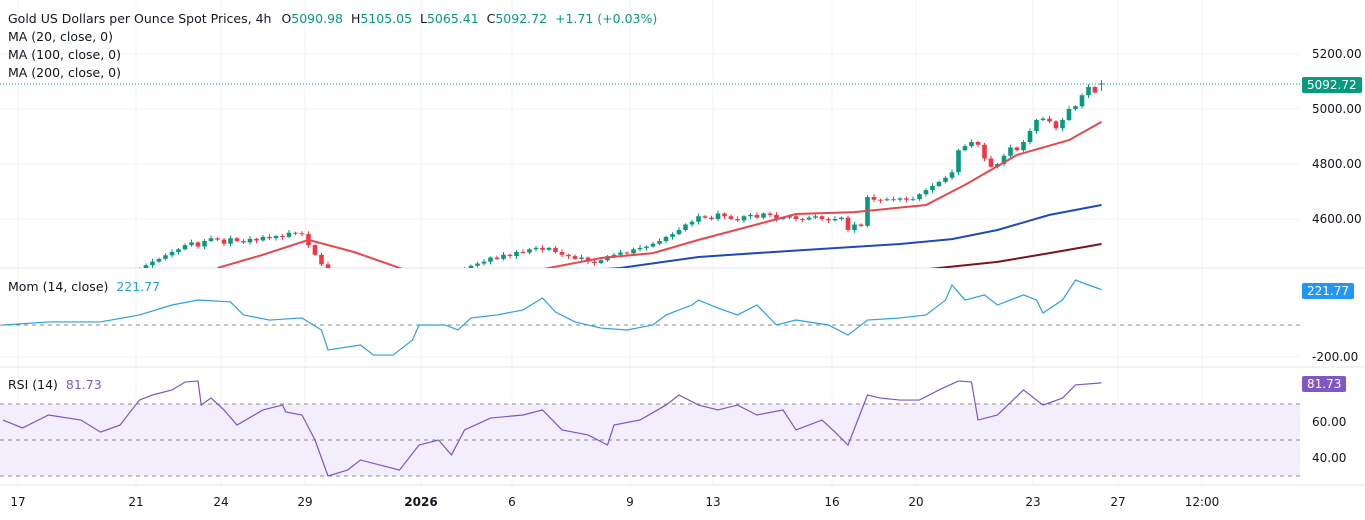  What do you see at coordinates (1337, 54) in the screenshot?
I see `price-tick: 5200.00` at bounding box center [1337, 54].